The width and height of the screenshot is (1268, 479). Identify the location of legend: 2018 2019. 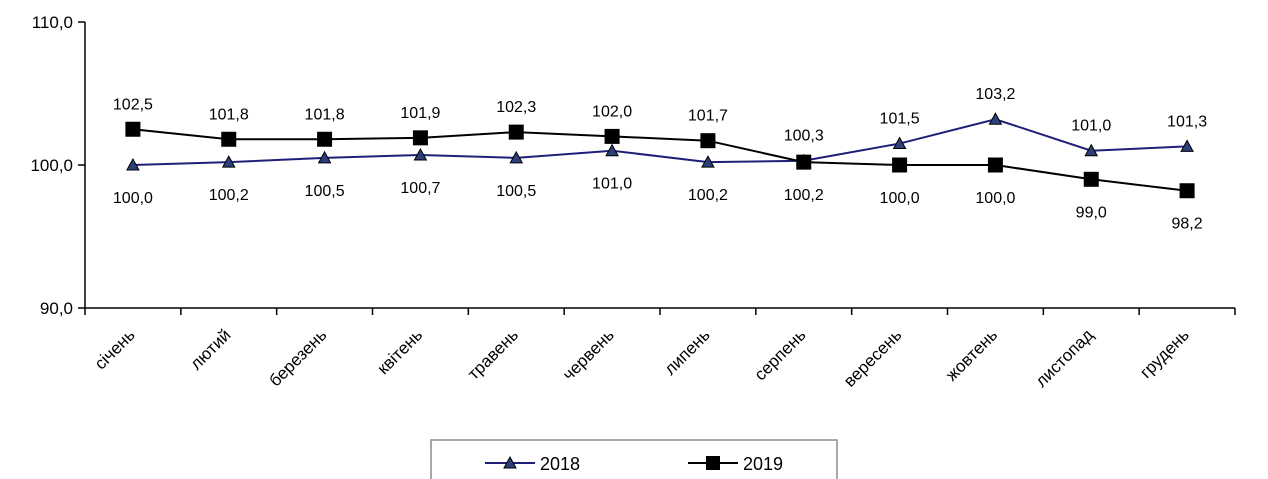
(634, 459).